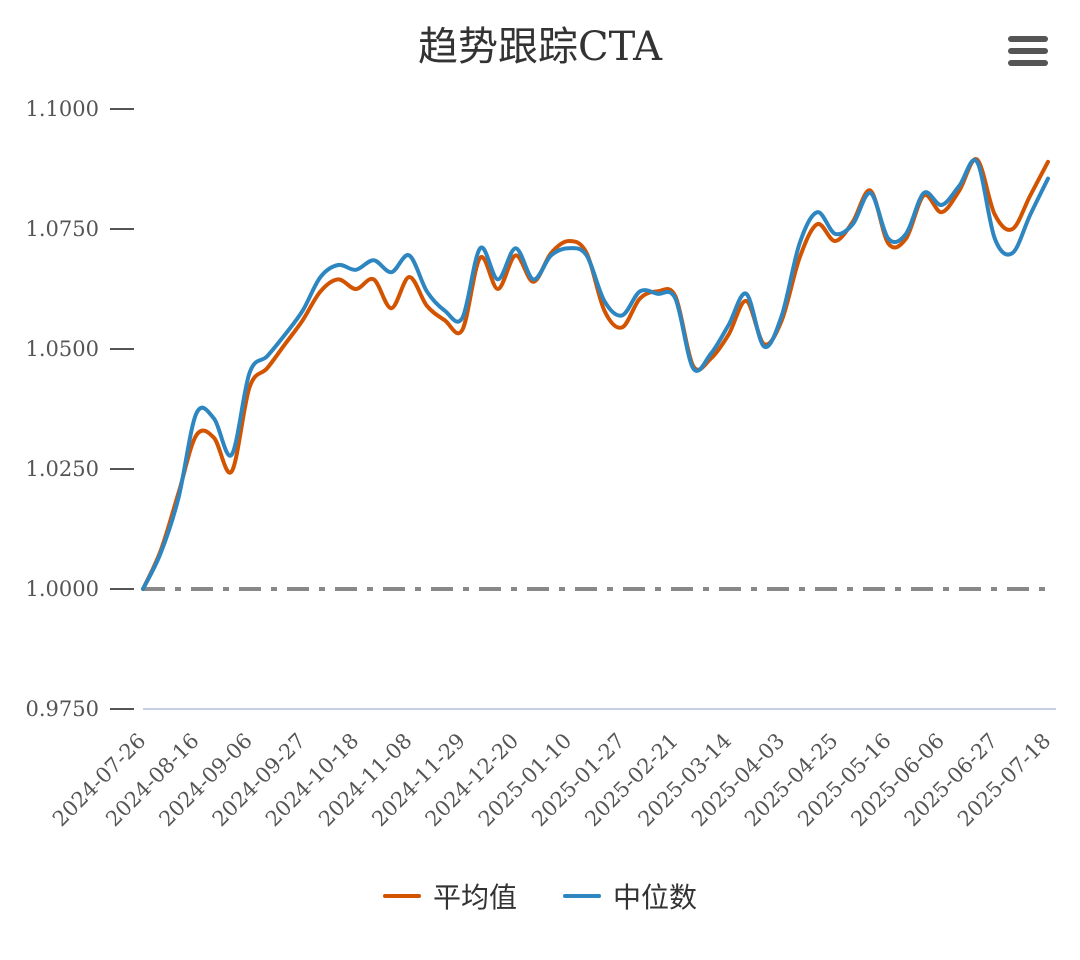 This screenshot has width=1080, height=960. What do you see at coordinates (582, 896) in the screenshot?
I see `legend-swatch-median` at bounding box center [582, 896].